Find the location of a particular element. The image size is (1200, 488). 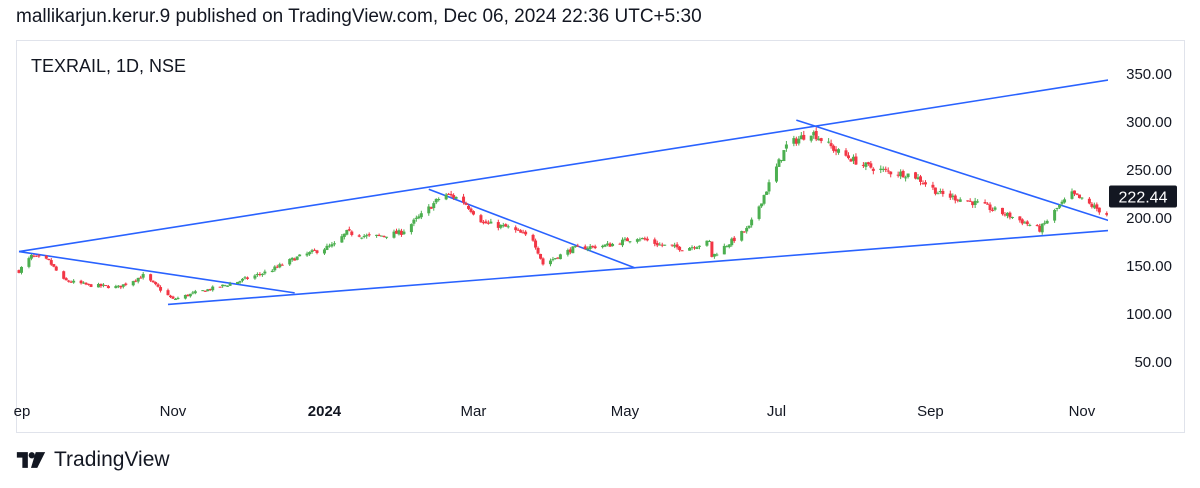

x-tick-label: Mar is located at coordinates (474, 411).